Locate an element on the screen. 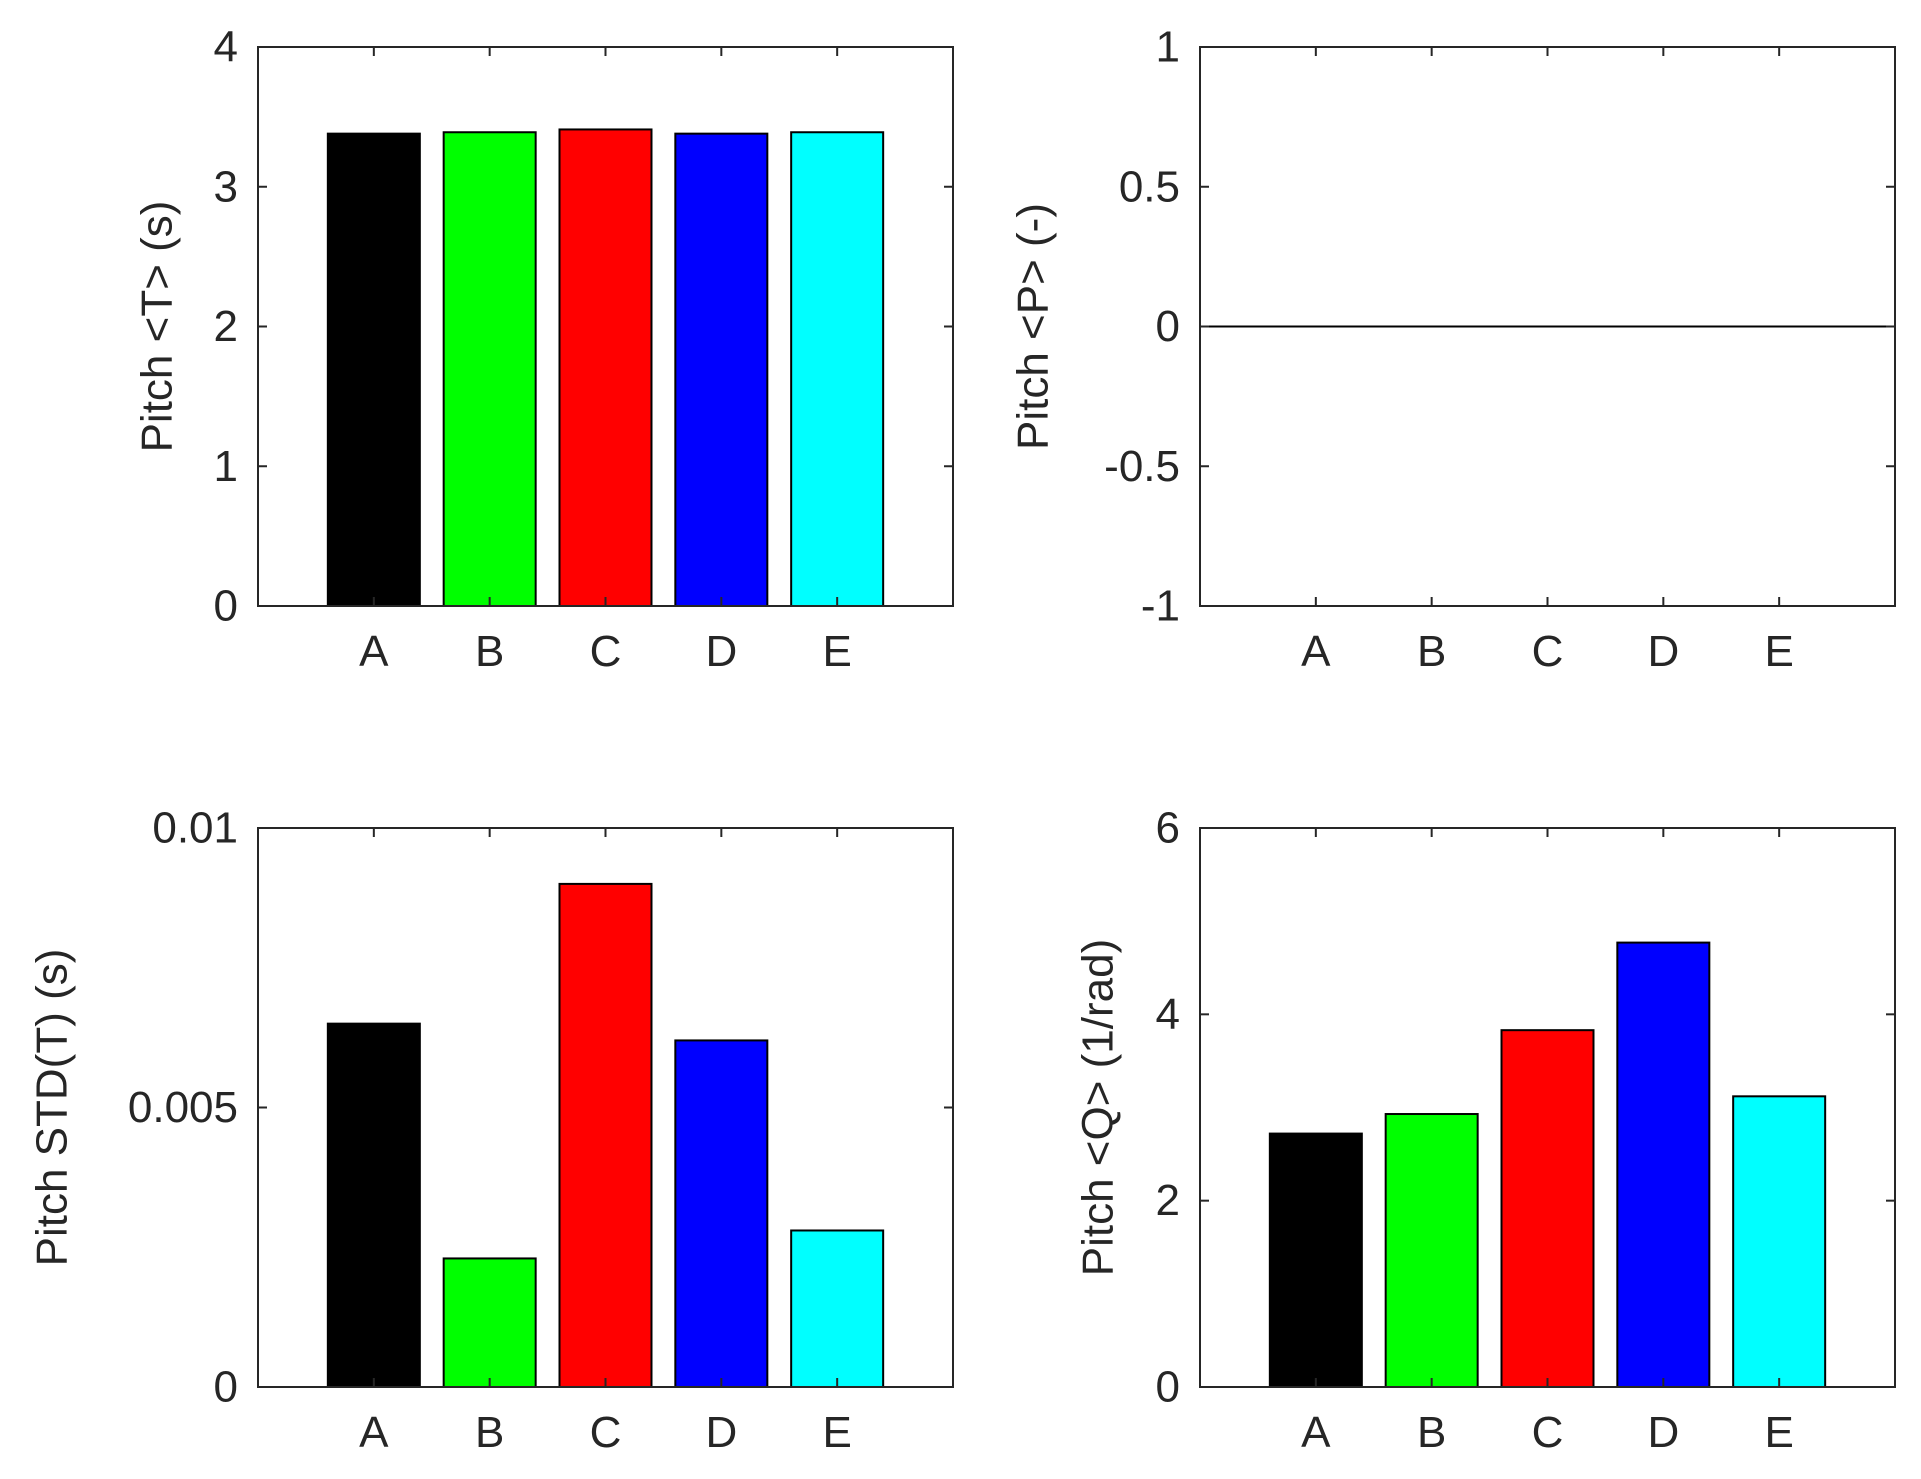 The height and width of the screenshot is (1479, 1921). y-axis-label: Pitch <P> (-) is located at coordinates (1033, 326).